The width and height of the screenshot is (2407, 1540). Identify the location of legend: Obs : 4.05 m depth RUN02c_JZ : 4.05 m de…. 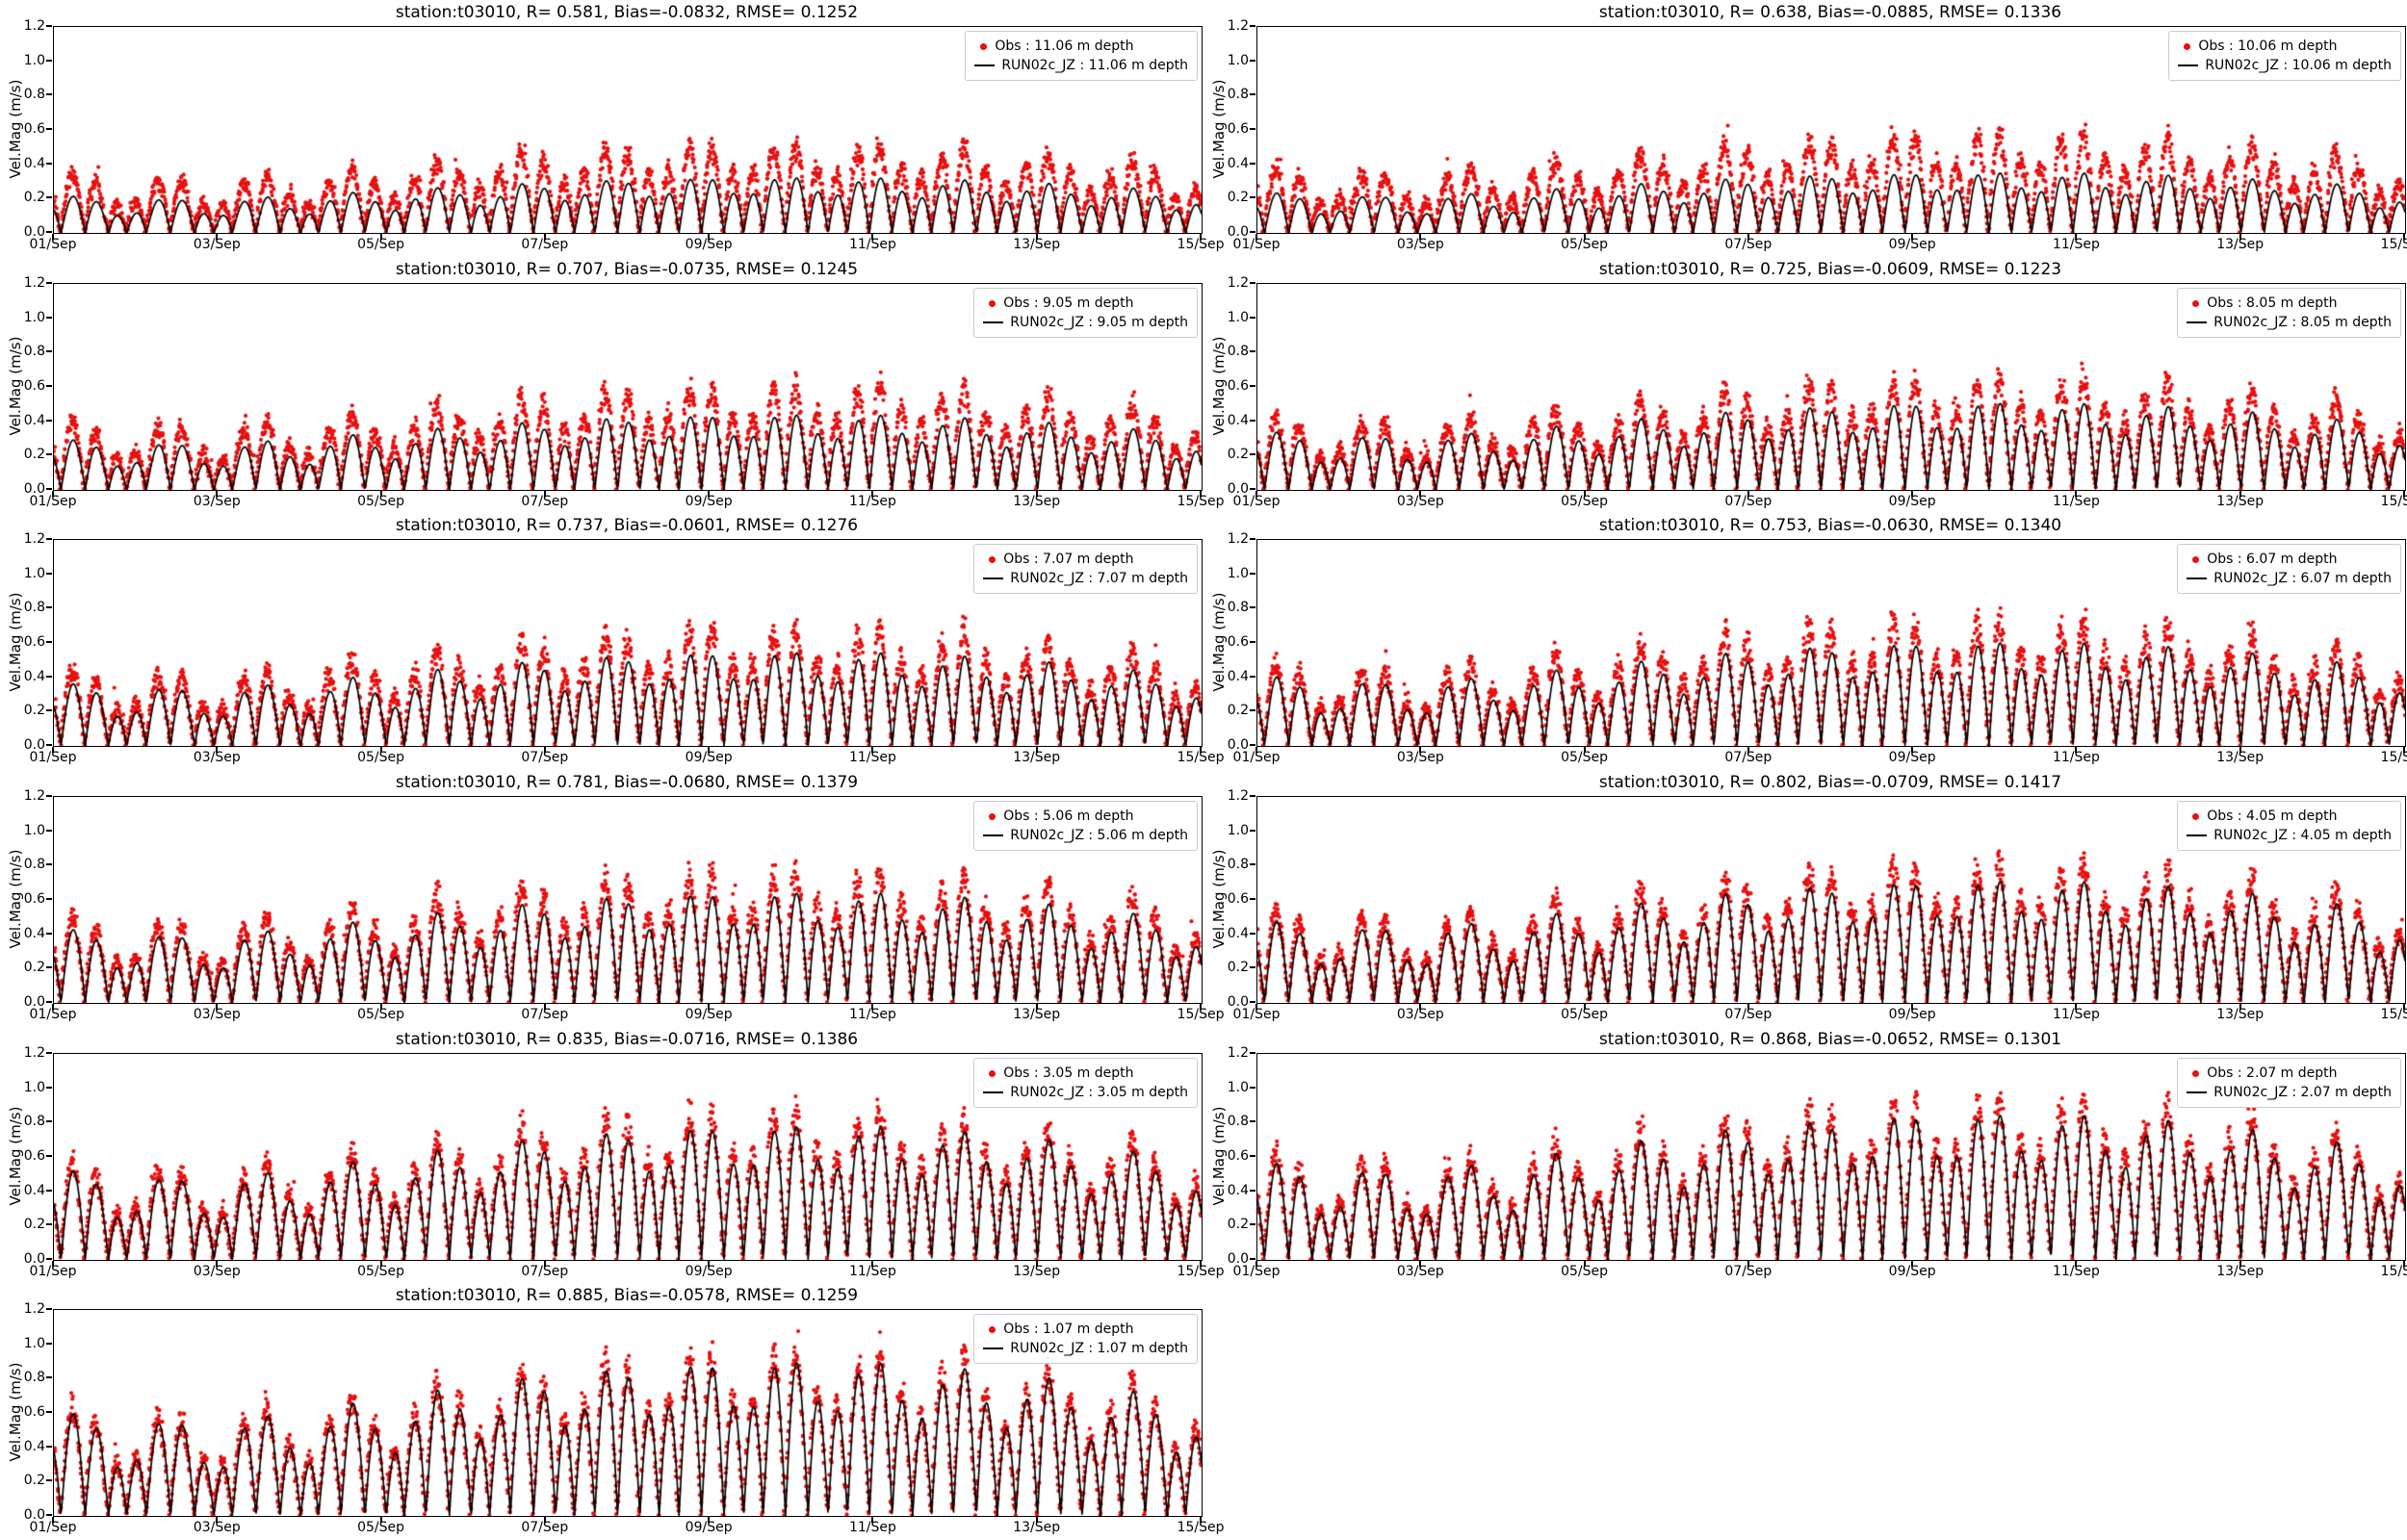
(2289, 826).